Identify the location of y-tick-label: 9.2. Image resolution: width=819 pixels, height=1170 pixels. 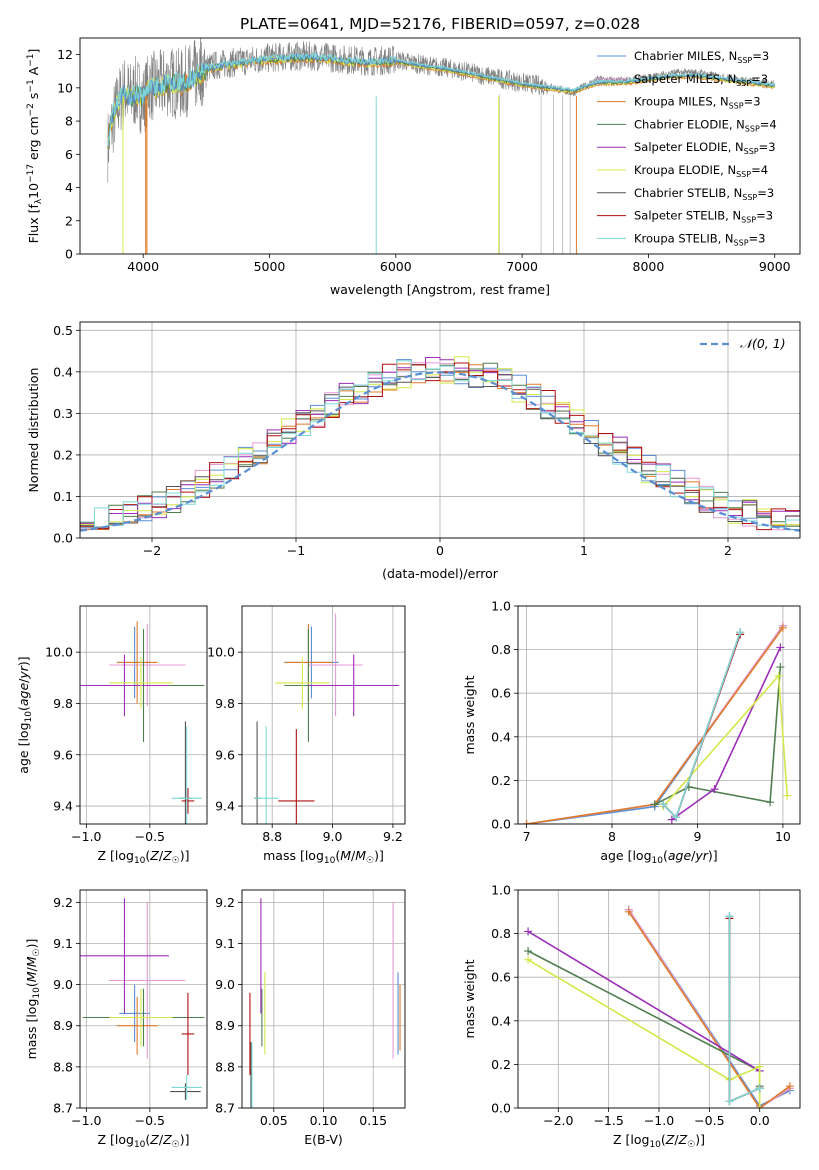
(225, 902).